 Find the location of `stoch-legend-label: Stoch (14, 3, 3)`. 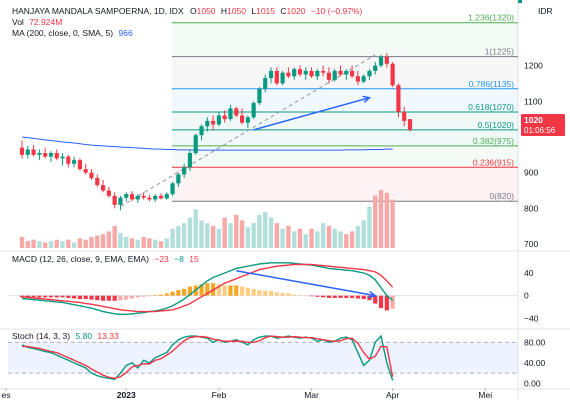

stoch-legend-label: Stoch (14, 3, 3) is located at coordinates (41, 336).